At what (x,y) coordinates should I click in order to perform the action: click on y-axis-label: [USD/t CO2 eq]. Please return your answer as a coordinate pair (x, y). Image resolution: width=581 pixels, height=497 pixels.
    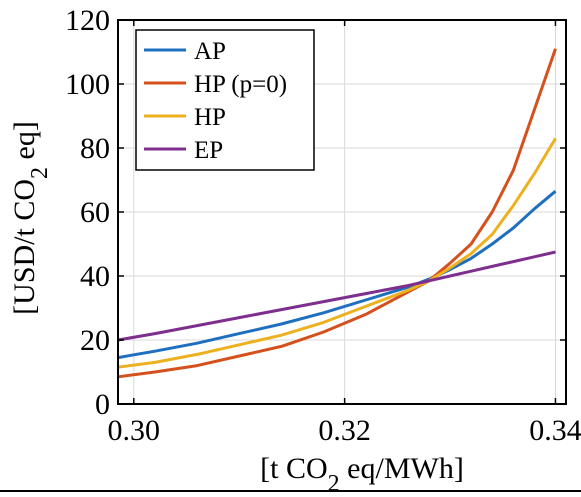
    Looking at the image, I should click on (30, 218).